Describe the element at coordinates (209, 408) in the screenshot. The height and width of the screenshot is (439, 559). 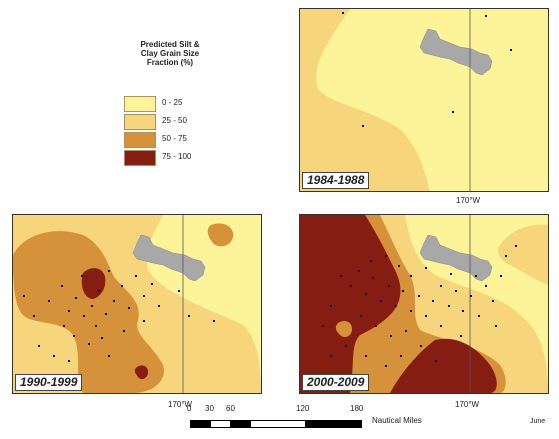
I see `scale-tick-label: 30` at that location.